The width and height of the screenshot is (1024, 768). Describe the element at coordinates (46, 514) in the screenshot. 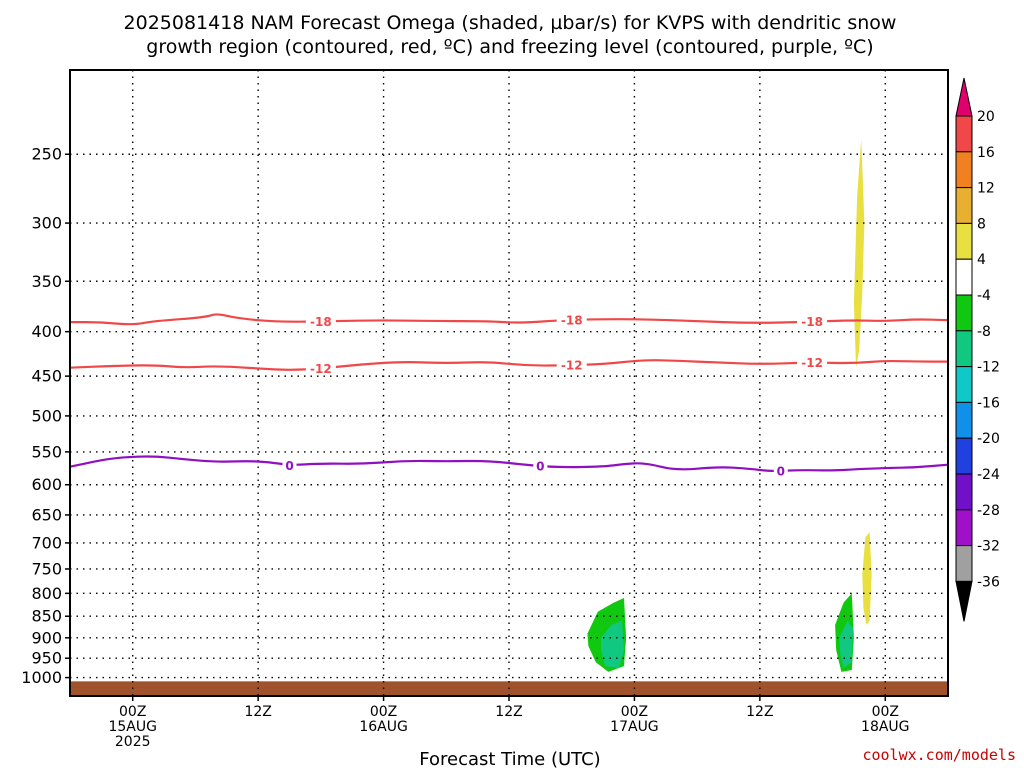

I see `y-tick-label-7: 650` at that location.